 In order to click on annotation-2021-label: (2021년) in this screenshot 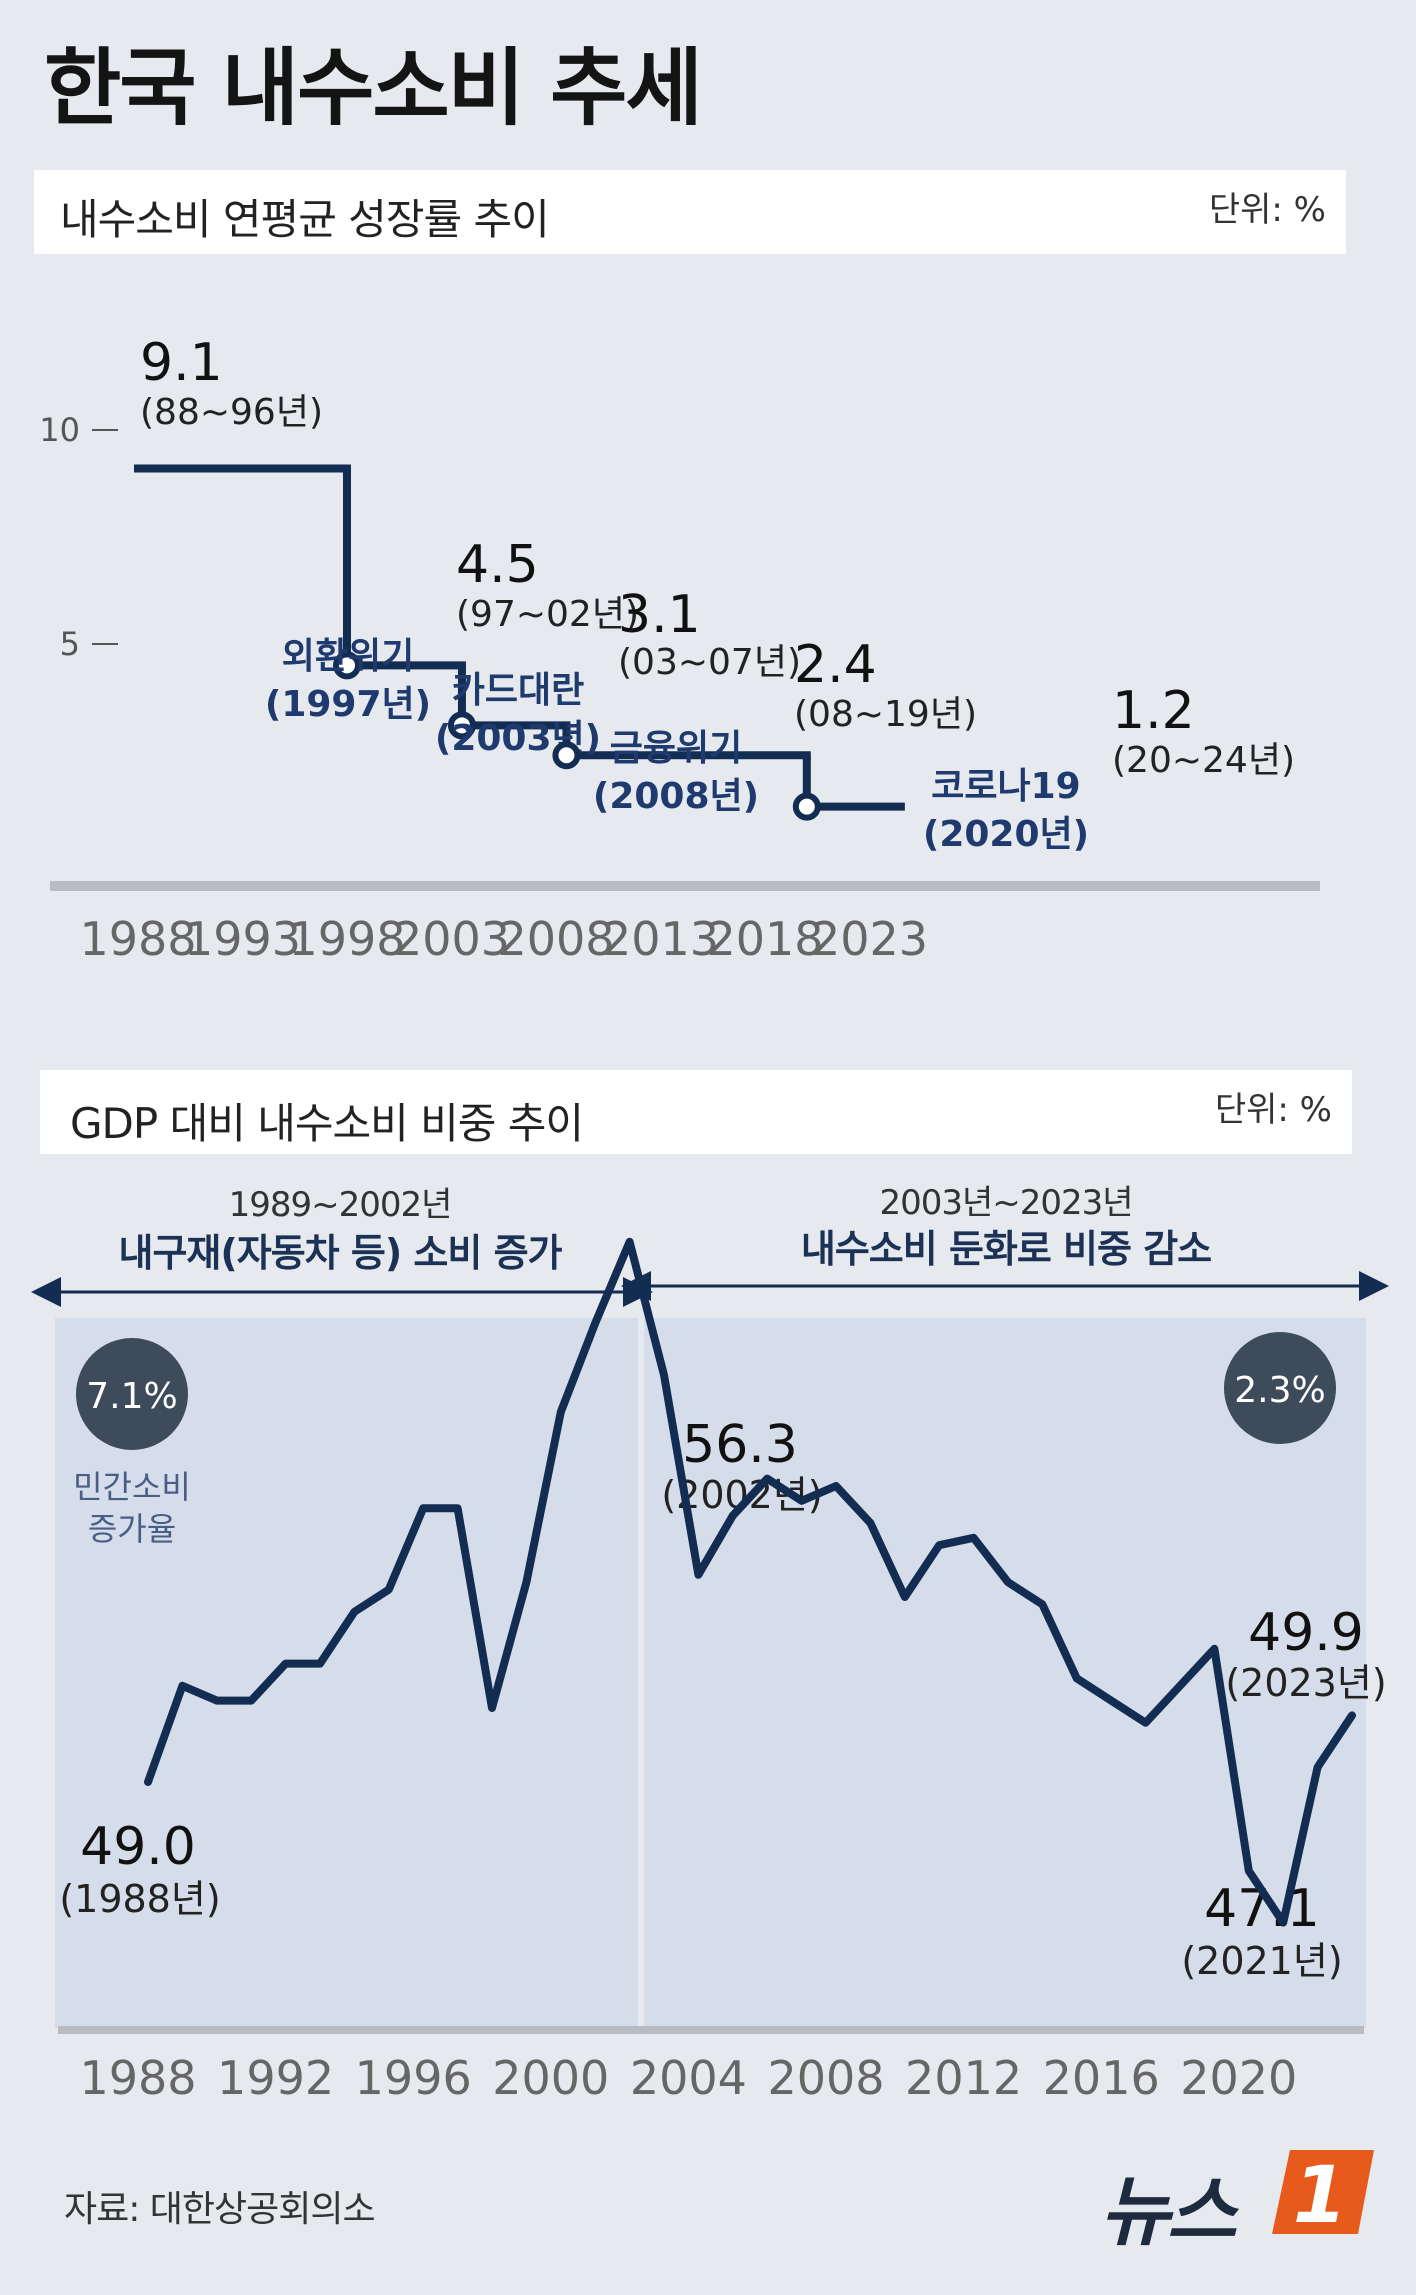, I will do `click(1261, 1961)`.